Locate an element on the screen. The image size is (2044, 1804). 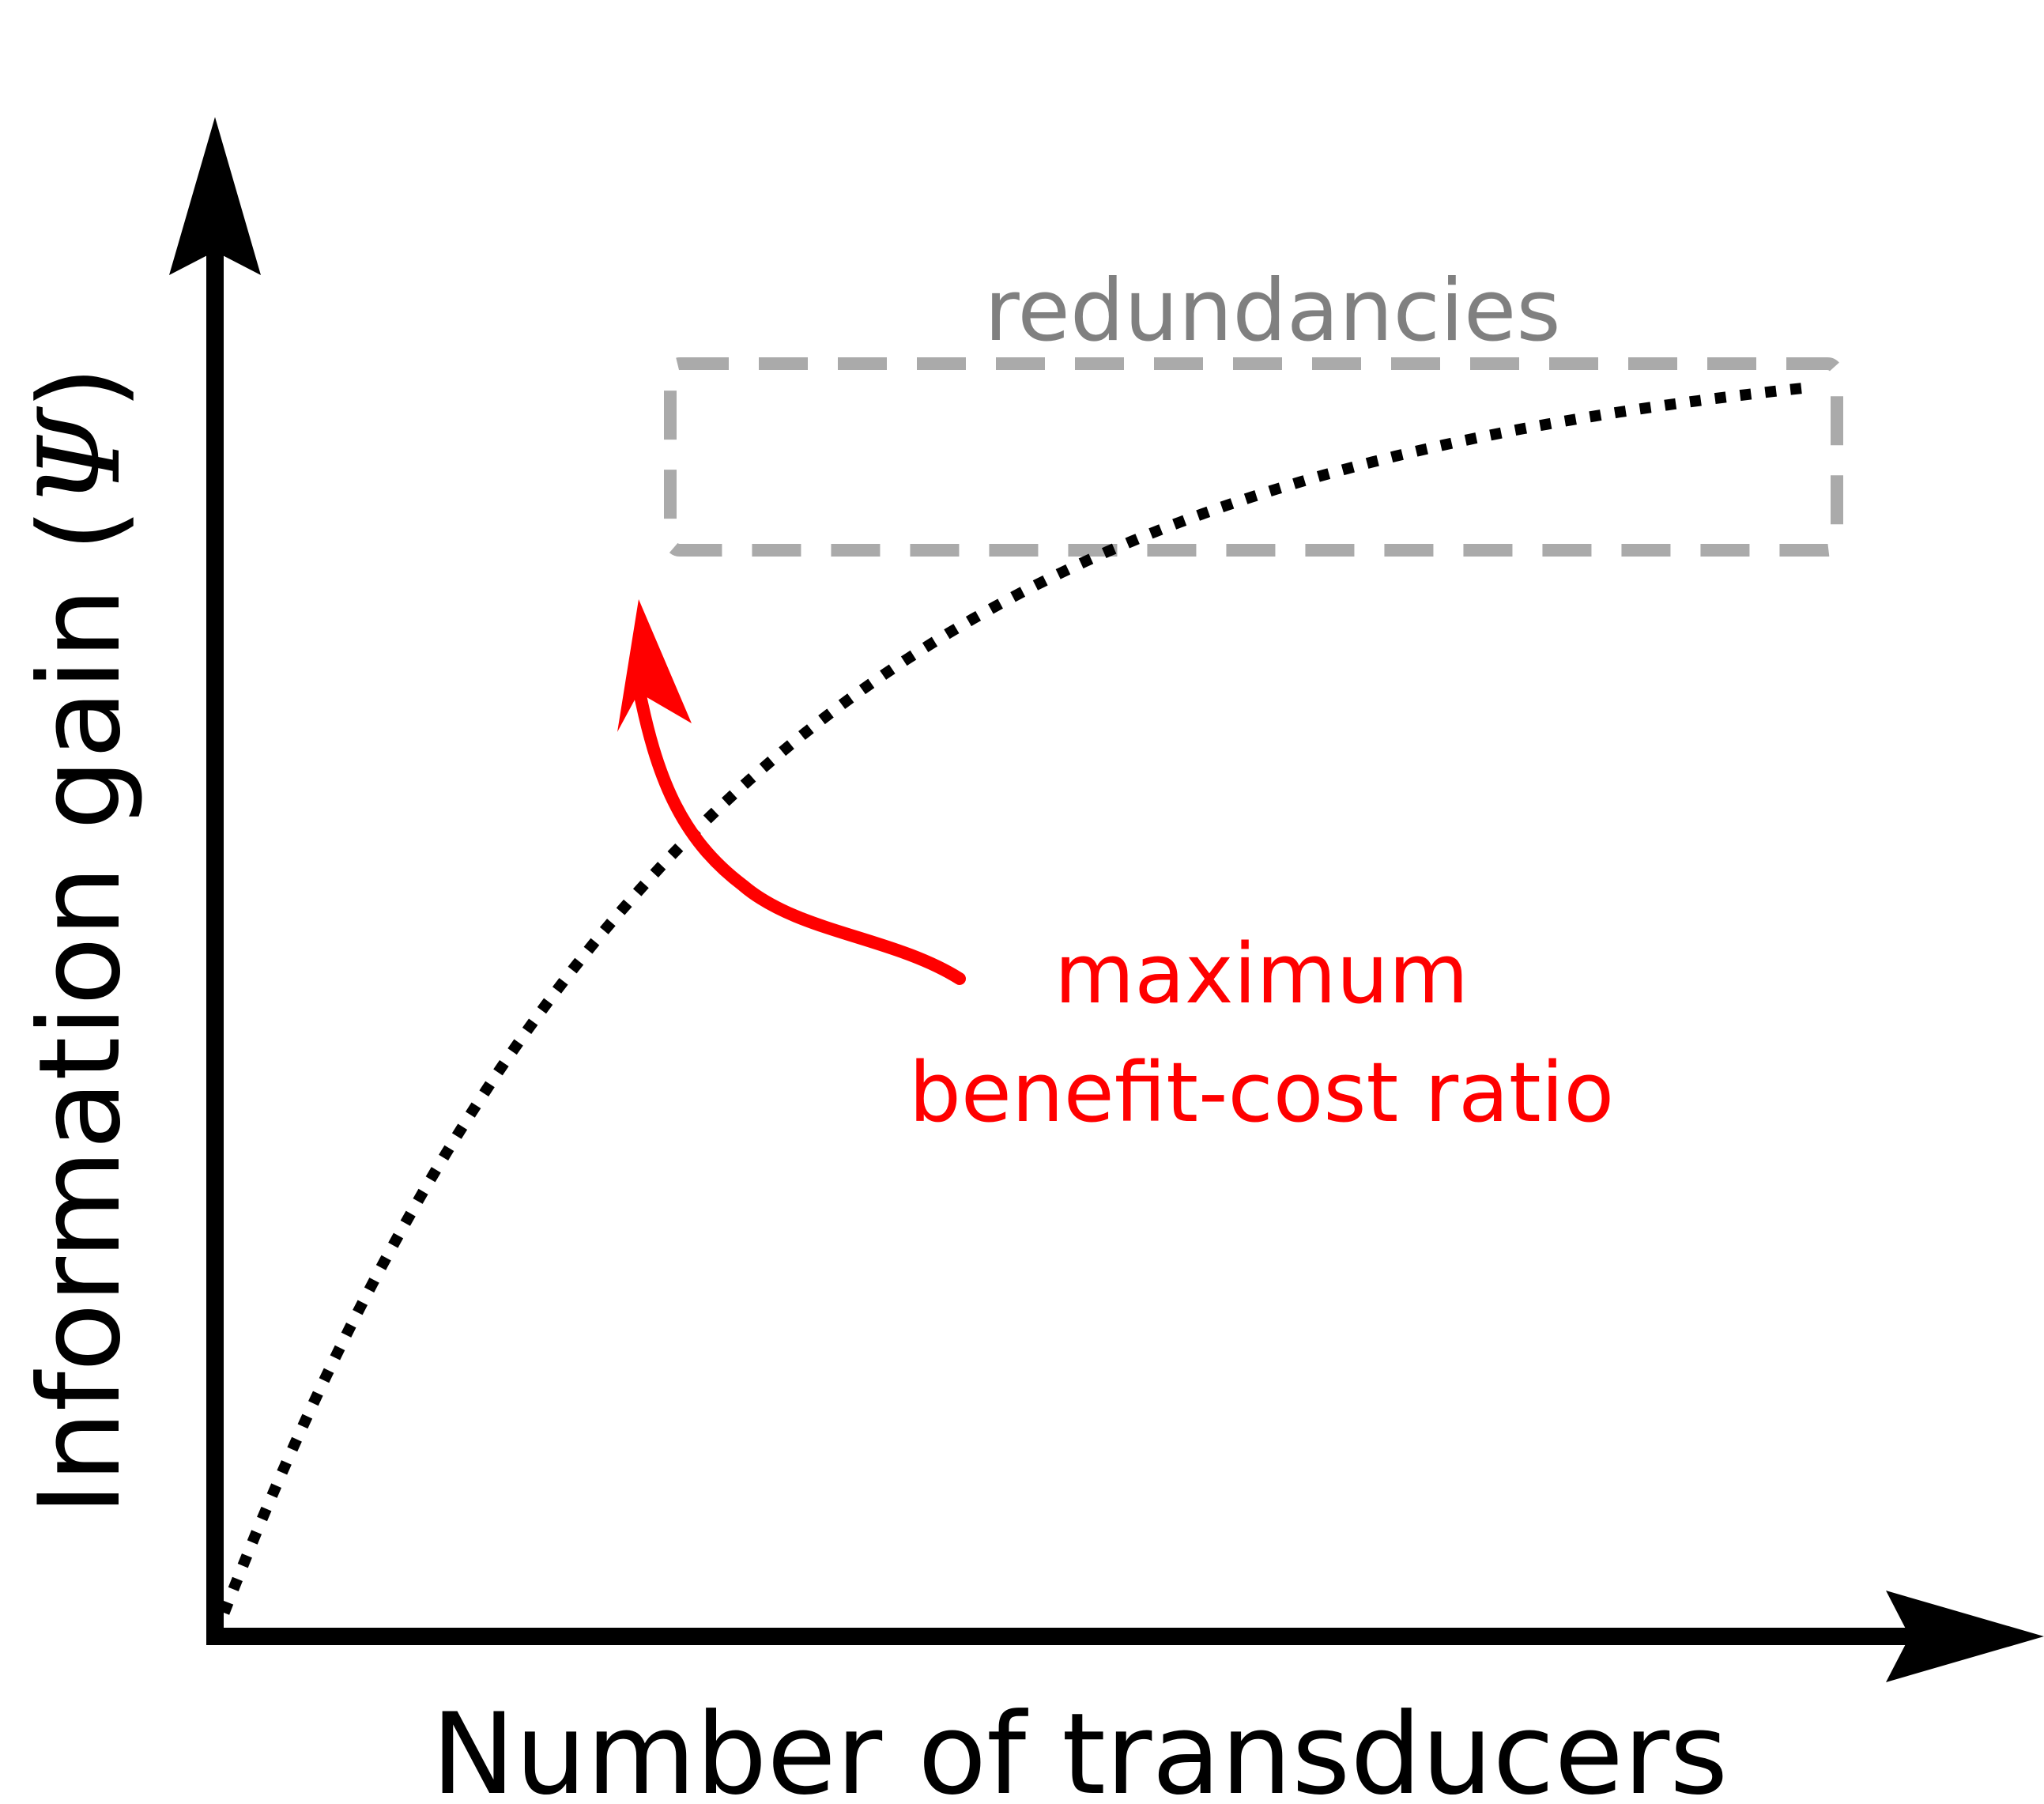
y-axis-label: Information gain (Ψ) is located at coordinates (80, 941).